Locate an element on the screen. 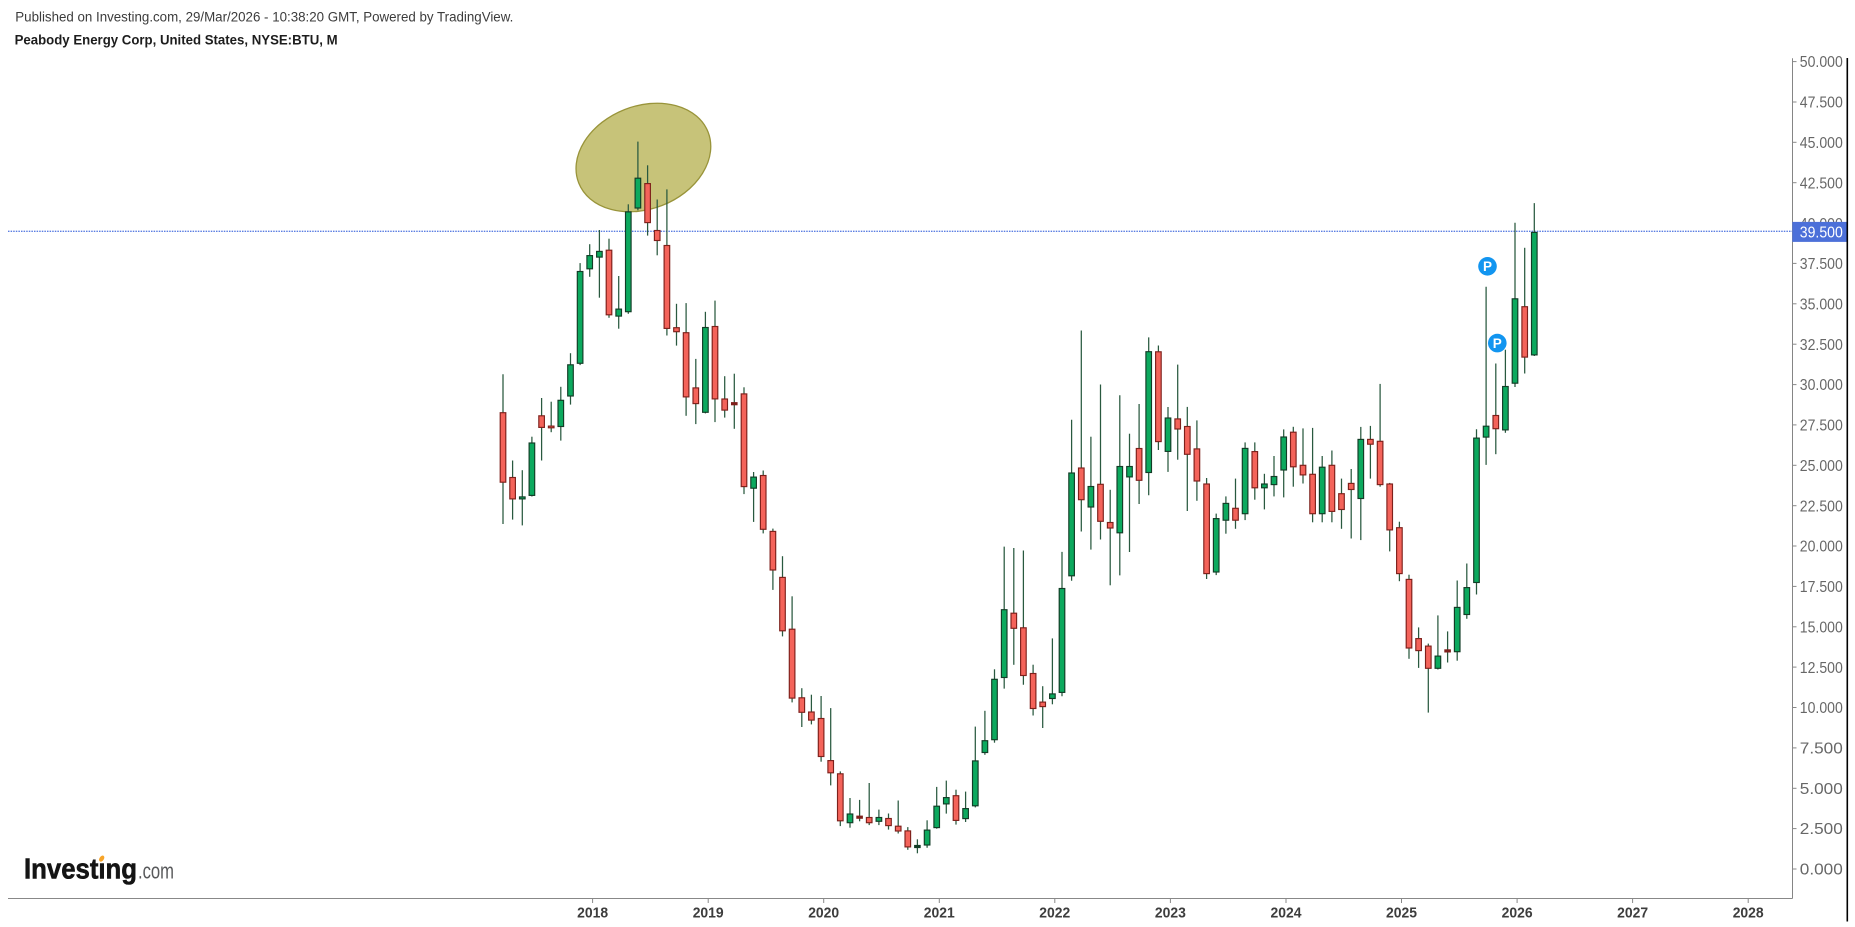 This screenshot has height=927, width=1855. svg-text: 47.500 is located at coordinates (1821, 103).